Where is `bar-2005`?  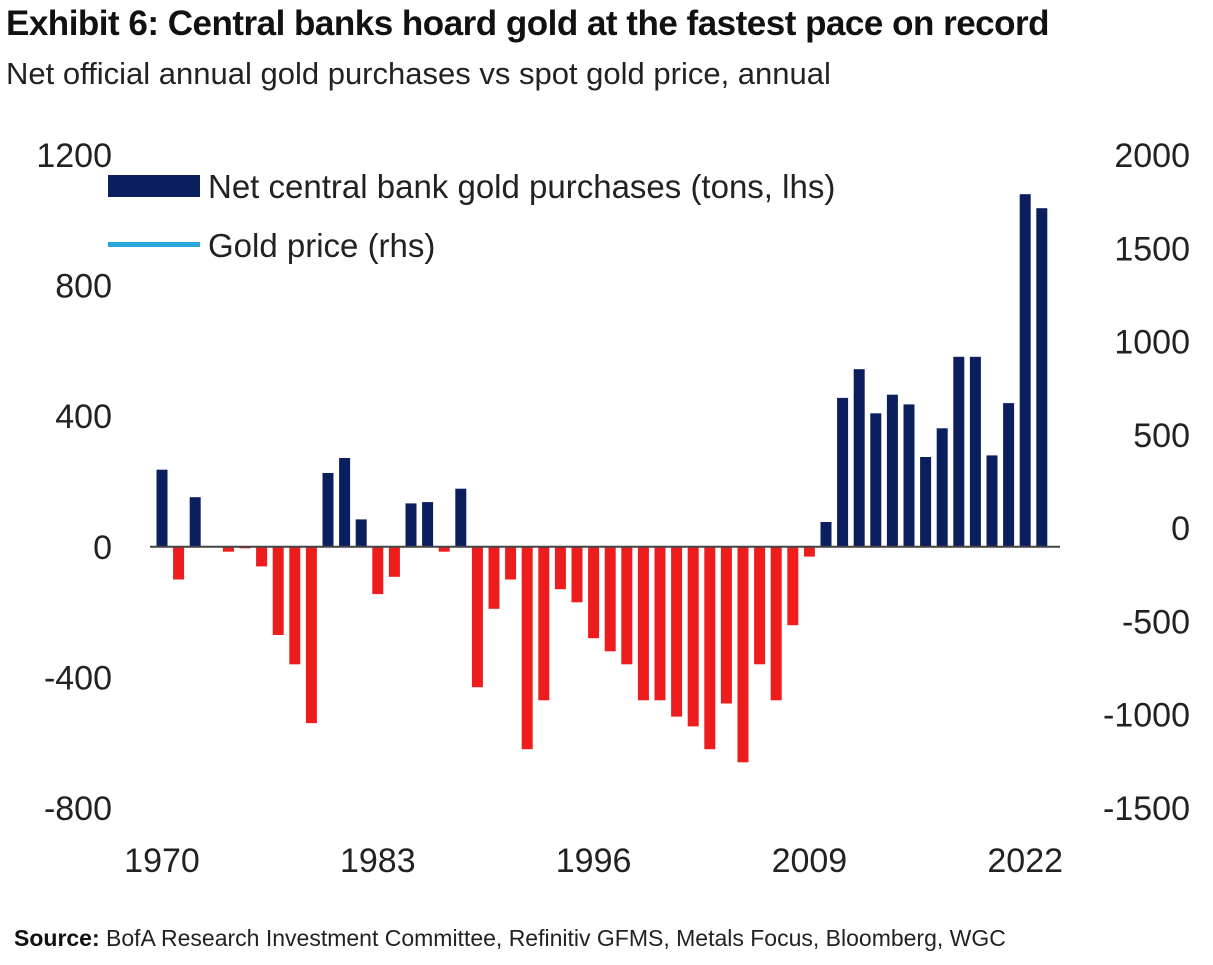 bar-2005 is located at coordinates (743, 654).